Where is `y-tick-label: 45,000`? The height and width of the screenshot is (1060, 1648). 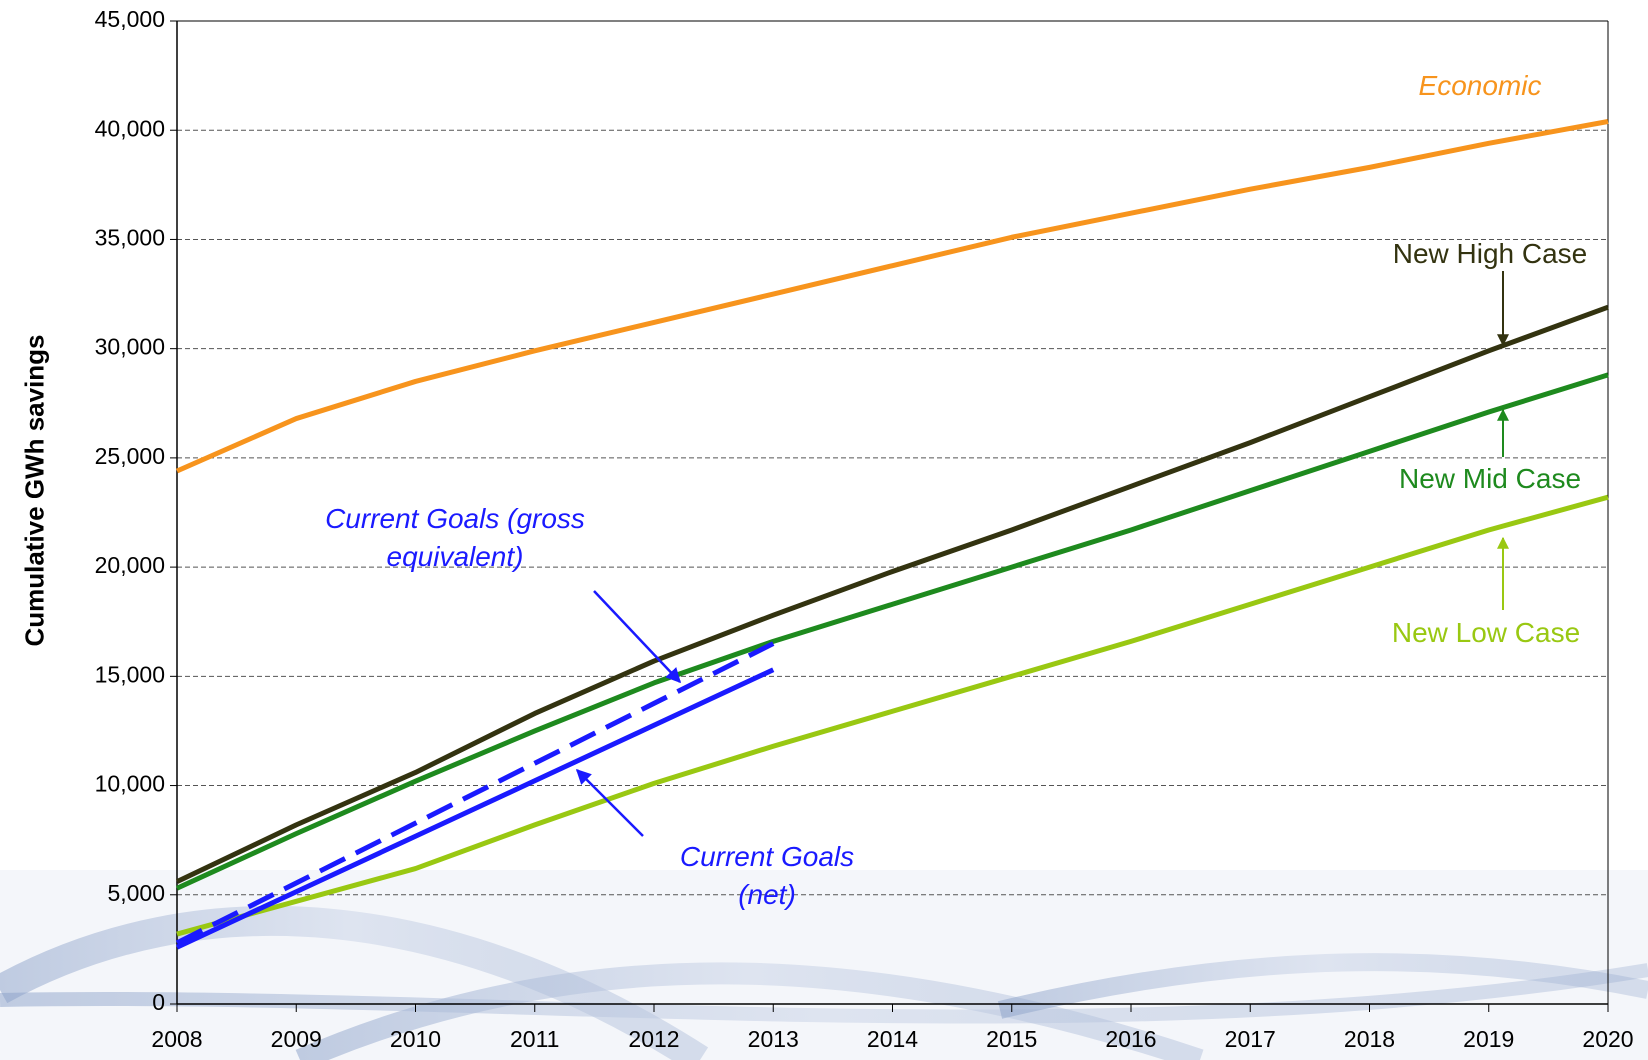 y-tick-label: 45,000 is located at coordinates (130, 19).